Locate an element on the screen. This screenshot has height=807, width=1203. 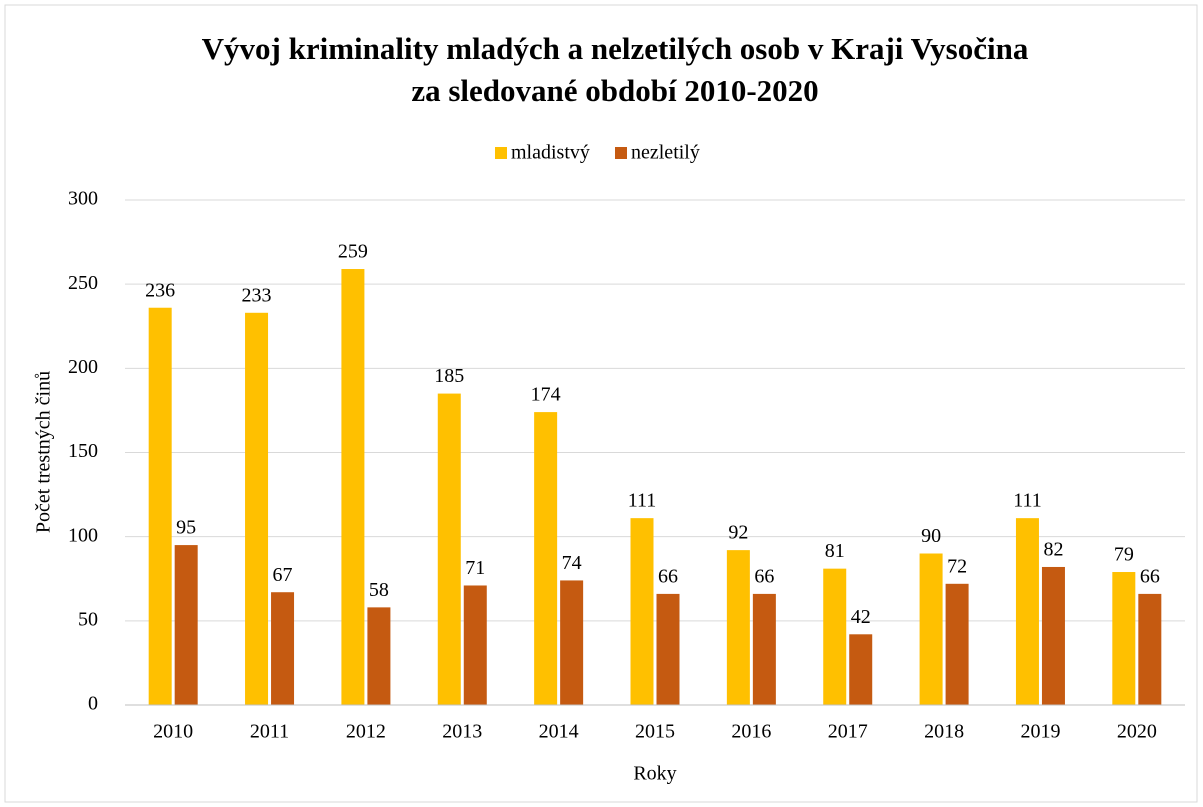
data-label: 90 is located at coordinates (931, 536).